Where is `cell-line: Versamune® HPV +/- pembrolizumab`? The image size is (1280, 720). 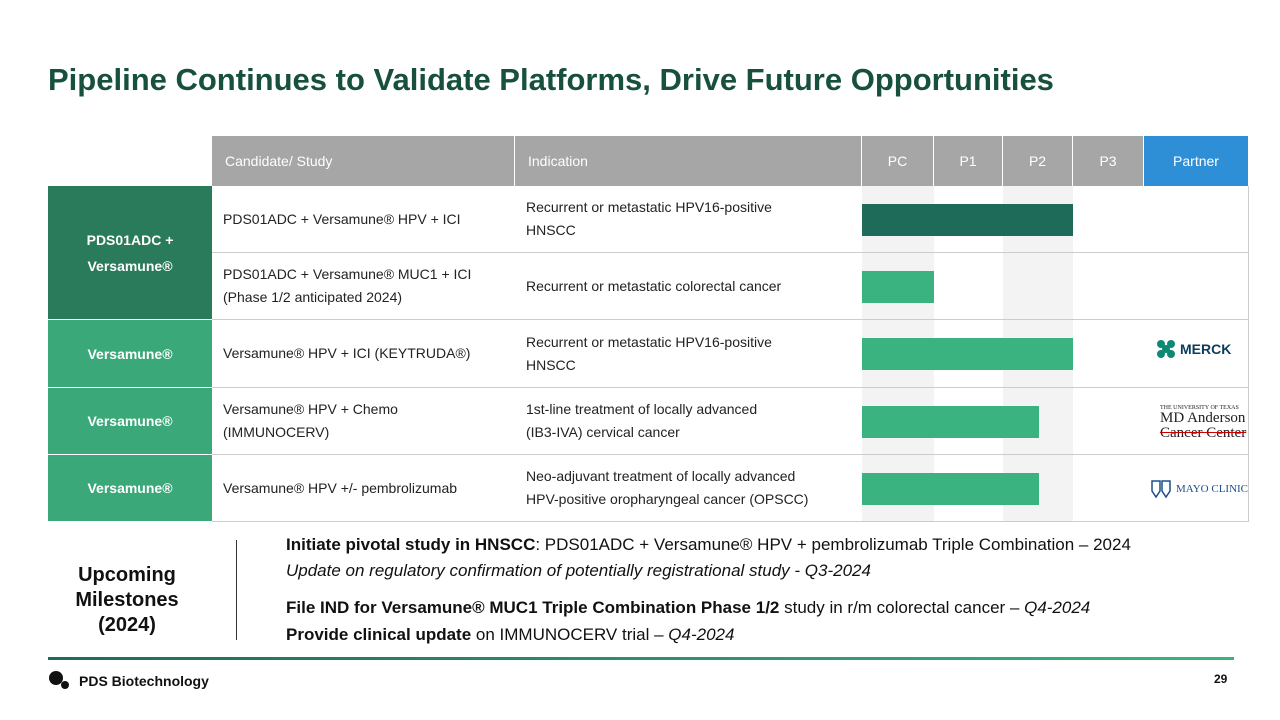 cell-line: Versamune® HPV +/- pembrolizumab is located at coordinates (340, 487).